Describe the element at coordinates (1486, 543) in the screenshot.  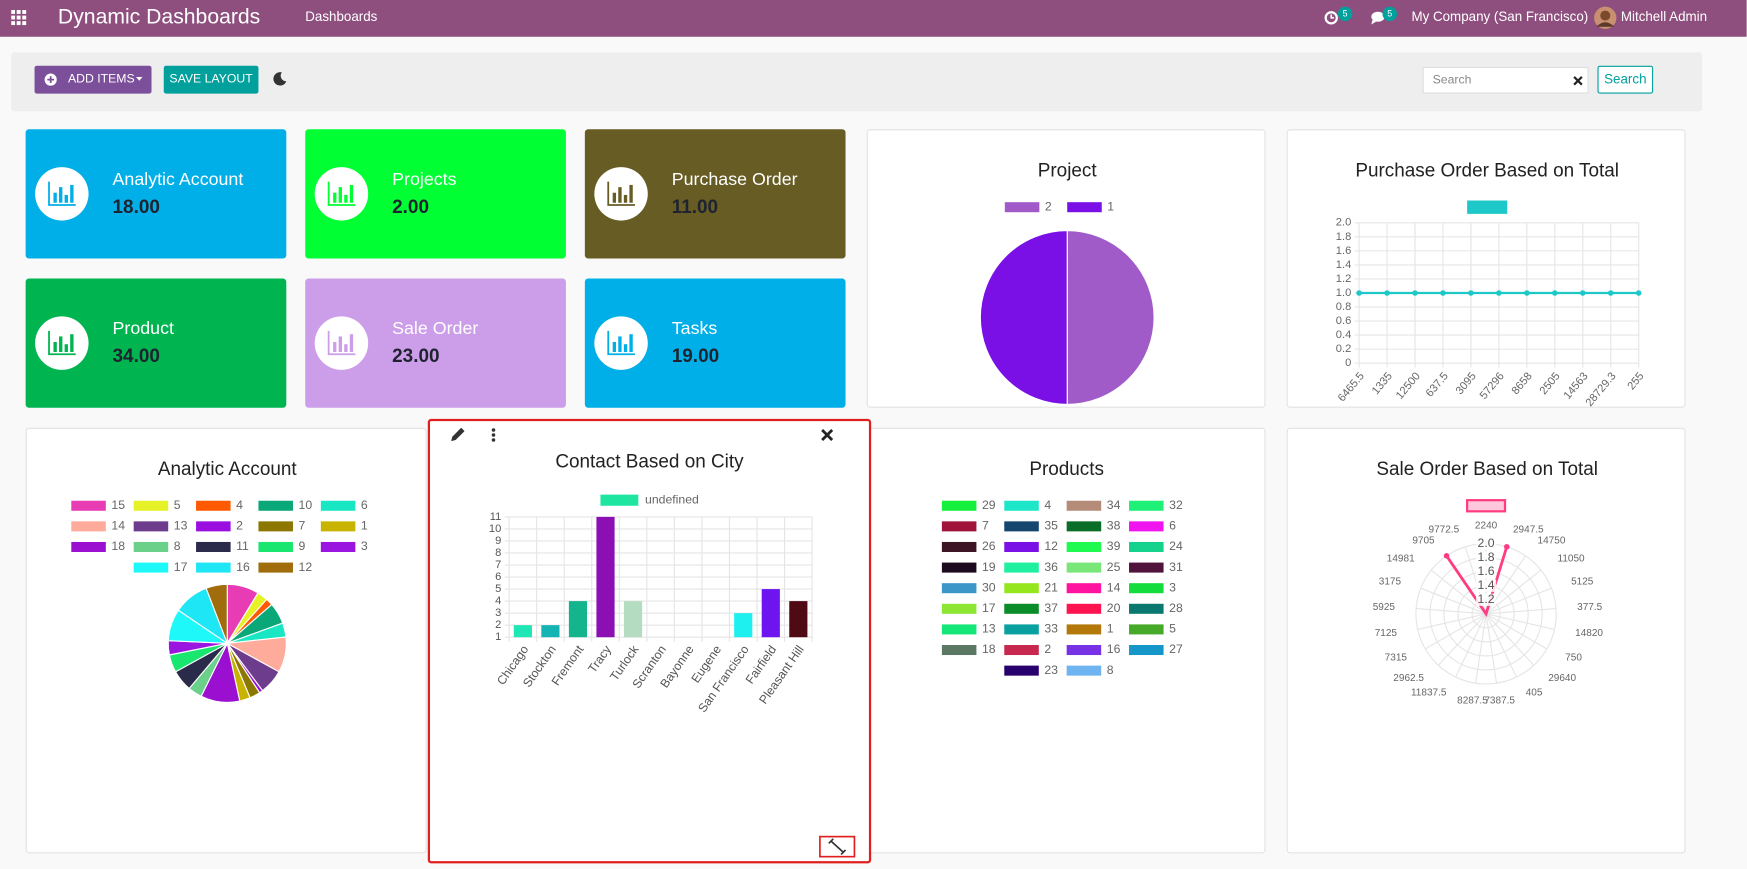
I see `tick-bg` at that location.